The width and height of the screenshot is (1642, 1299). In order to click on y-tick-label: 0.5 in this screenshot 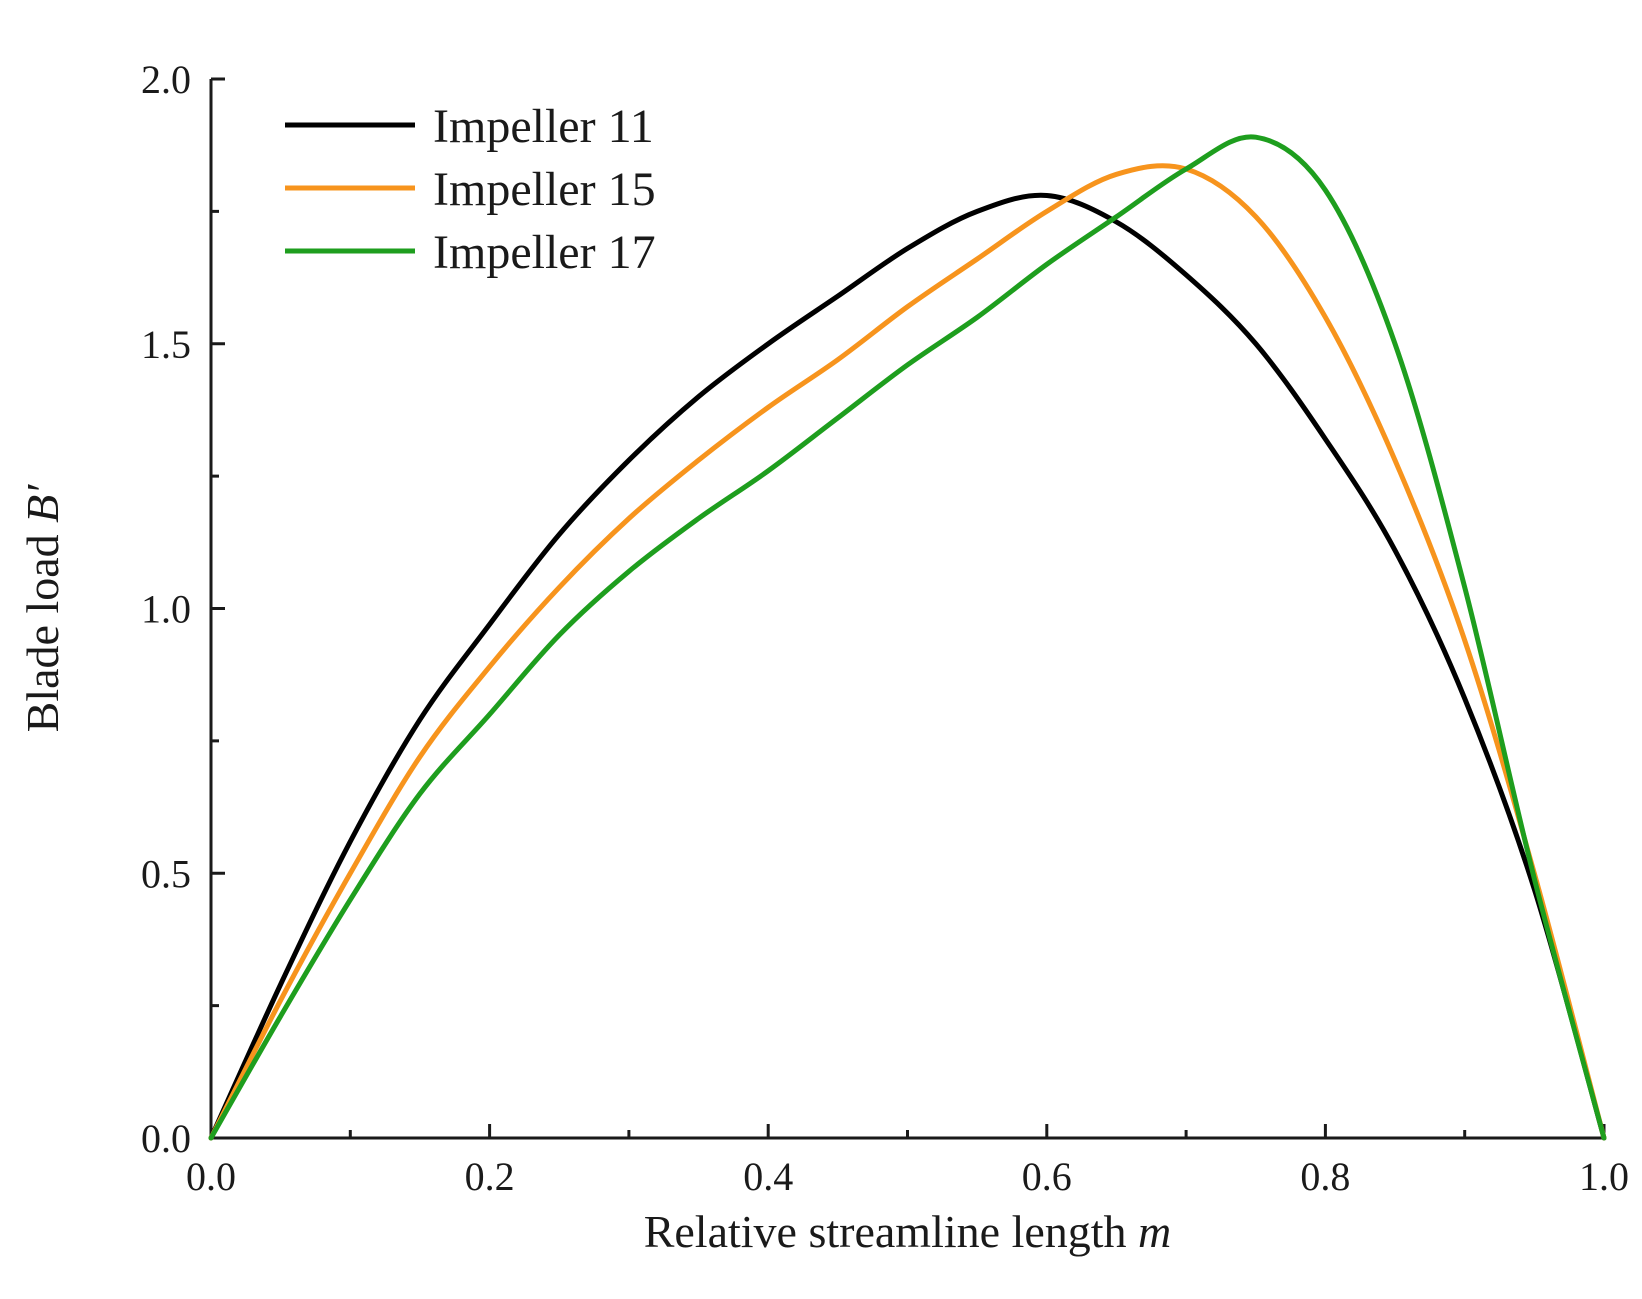, I will do `click(166, 873)`.